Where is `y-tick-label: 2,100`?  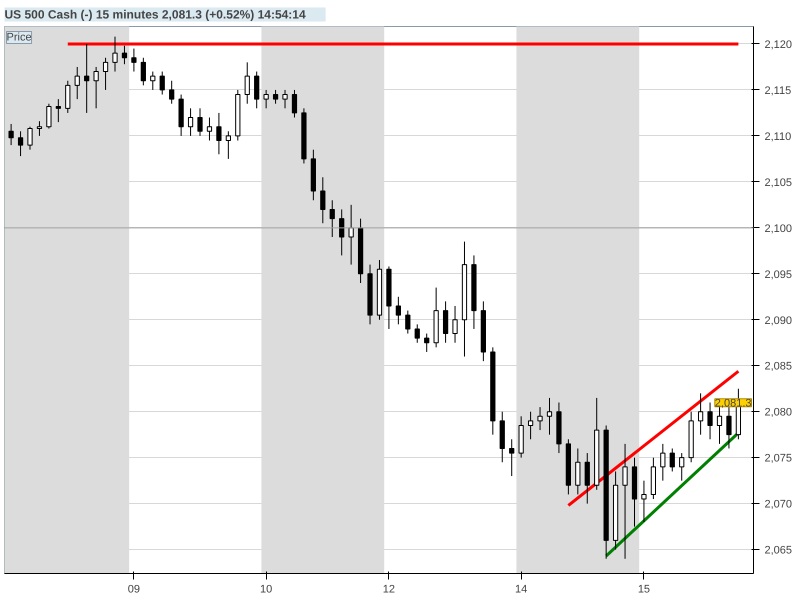
y-tick-label: 2,100 is located at coordinates (778, 228).